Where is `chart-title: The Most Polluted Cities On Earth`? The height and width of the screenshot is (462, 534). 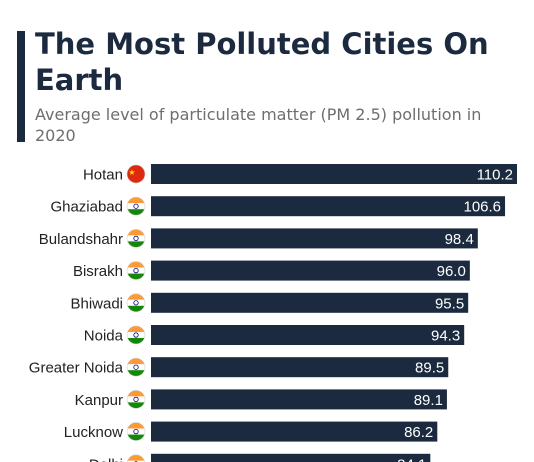 chart-title: The Most Polluted Cities On Earth is located at coordinates (262, 62).